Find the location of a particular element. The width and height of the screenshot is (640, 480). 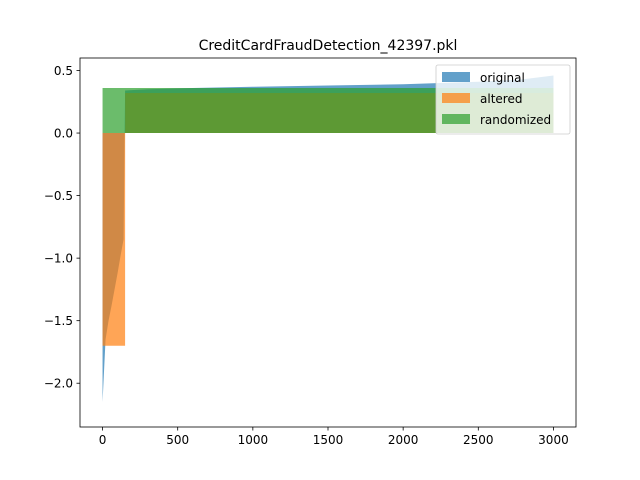

y-tick-label: −2.0 is located at coordinates (58, 384).